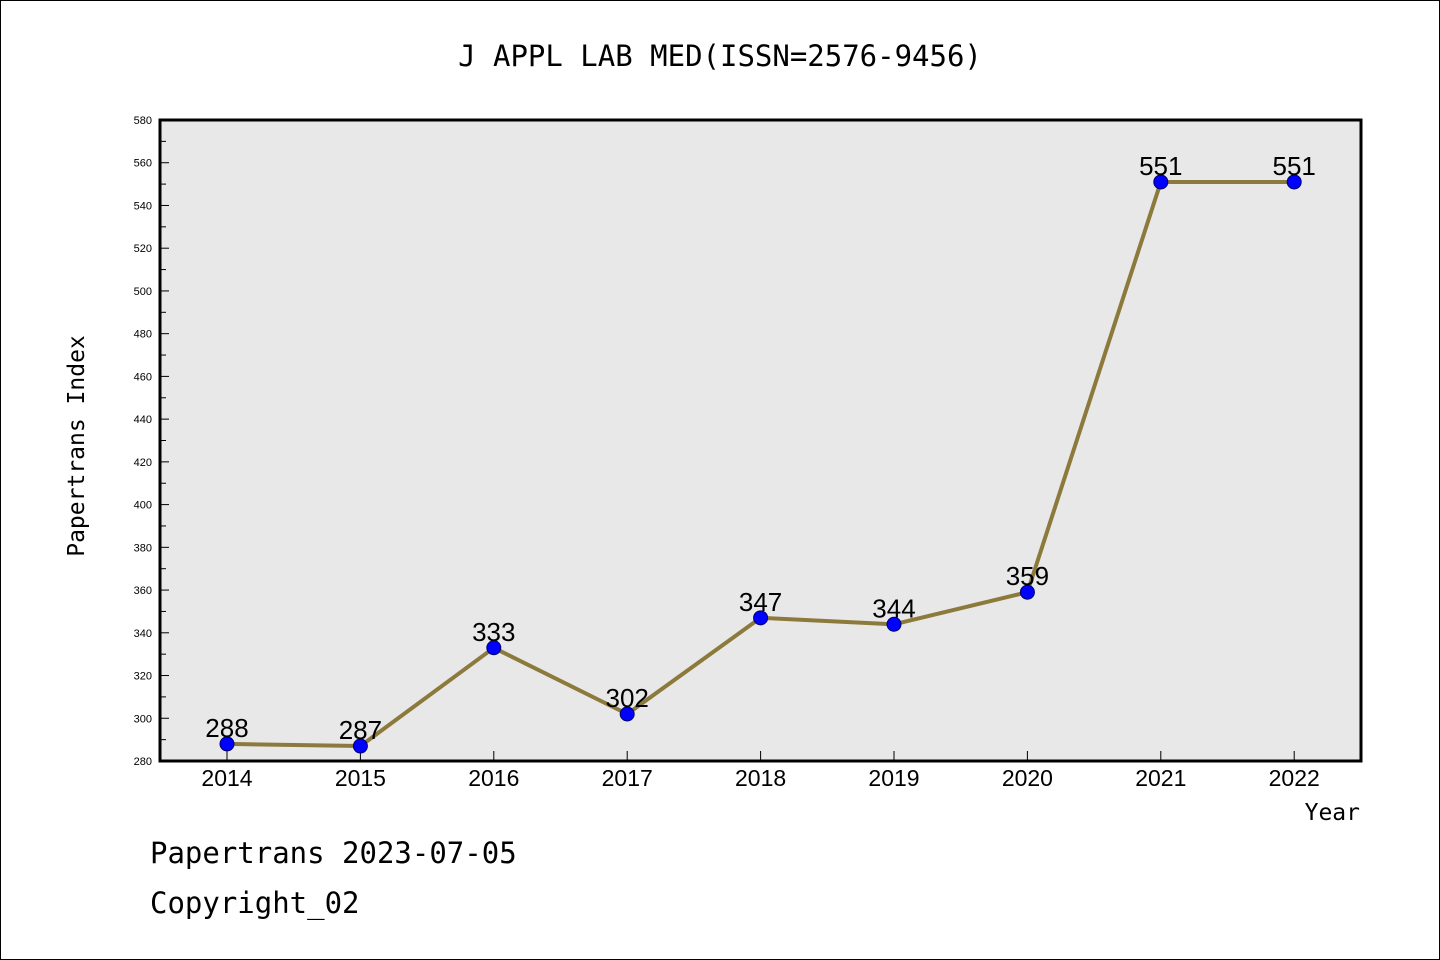  I want to click on y-tick-label: 480, so click(143, 335).